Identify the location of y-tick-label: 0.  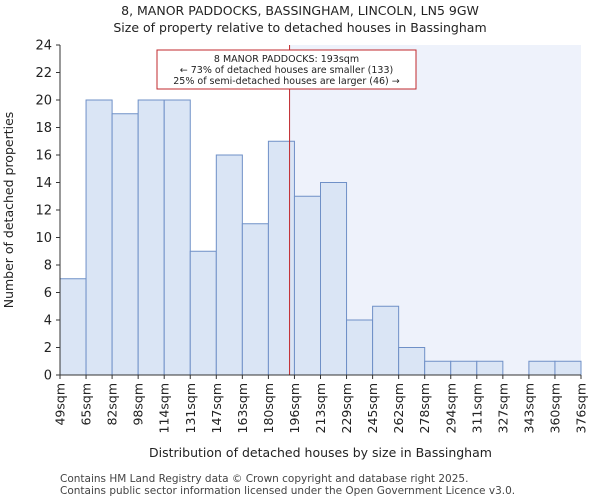
(48, 376).